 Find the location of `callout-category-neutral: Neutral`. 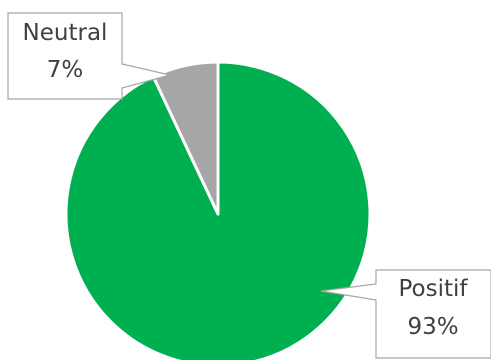

callout-category-neutral: Neutral is located at coordinates (65, 33).